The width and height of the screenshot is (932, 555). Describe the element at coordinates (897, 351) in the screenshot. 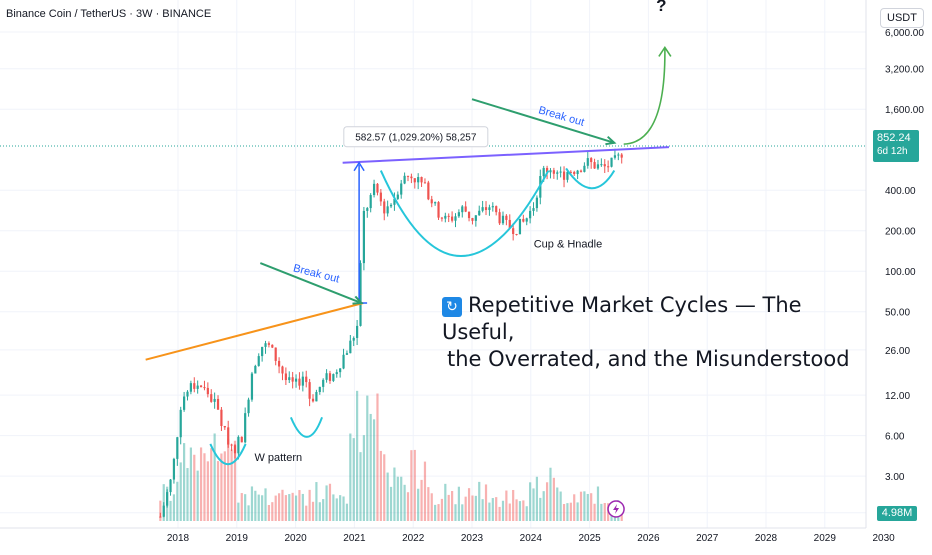

I see `price-tick-label: 26.00` at that location.